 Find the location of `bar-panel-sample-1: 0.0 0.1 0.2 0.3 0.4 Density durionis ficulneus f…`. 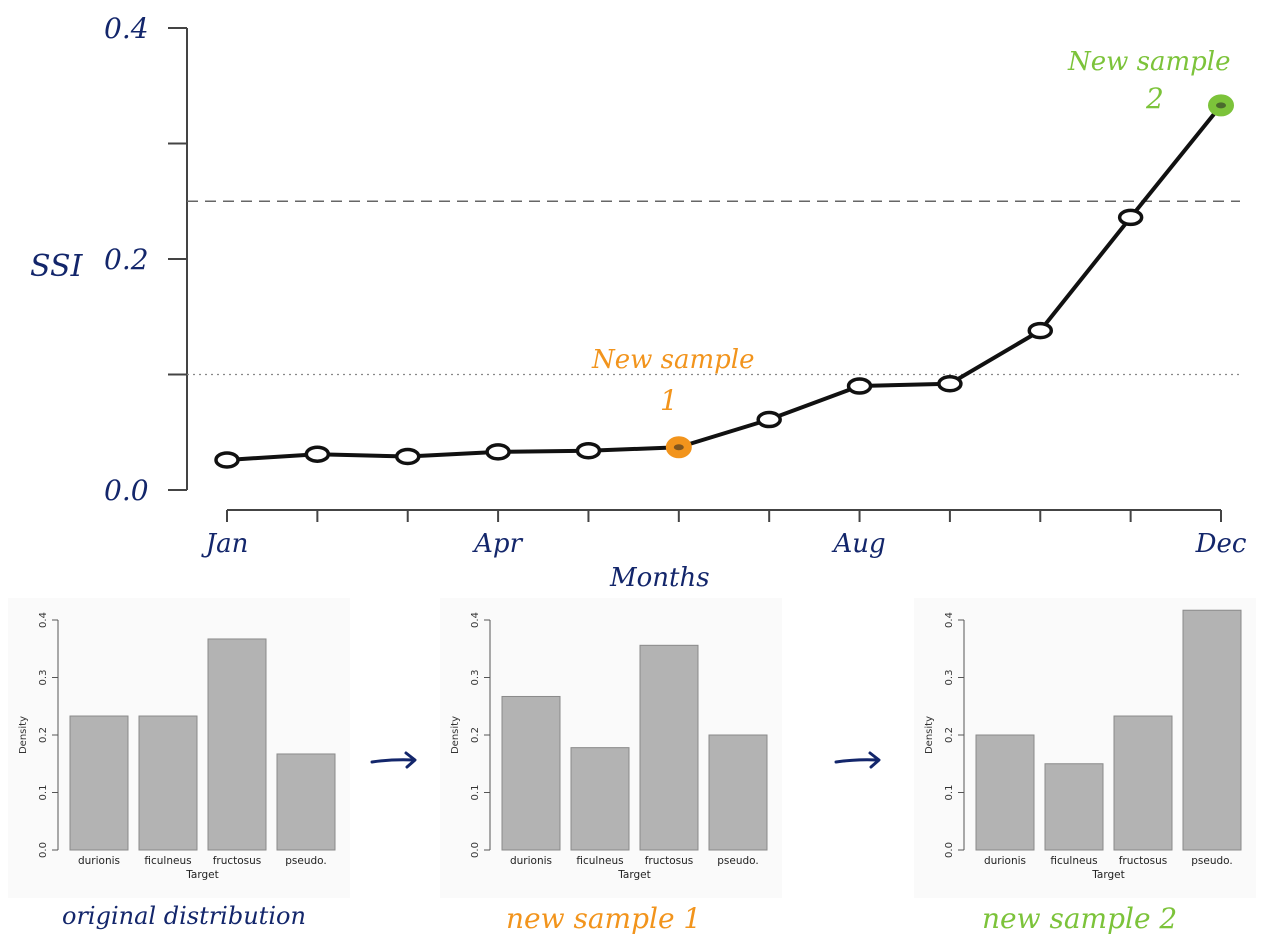

bar-panel-sample-1: 0.0 0.1 0.2 0.3 0.4 Density durionis ficulneus f… is located at coordinates (611, 748).